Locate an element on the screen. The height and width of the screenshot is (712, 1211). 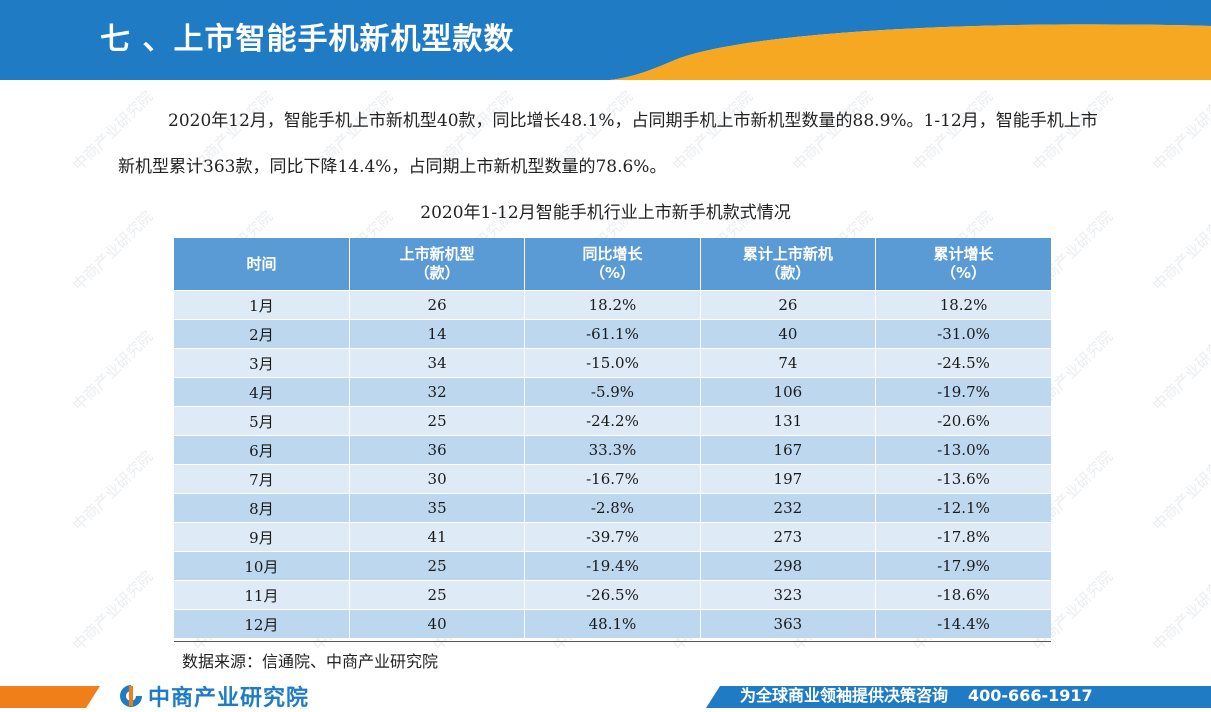
cell-cumulative-growth: -20.6% is located at coordinates (963, 421).